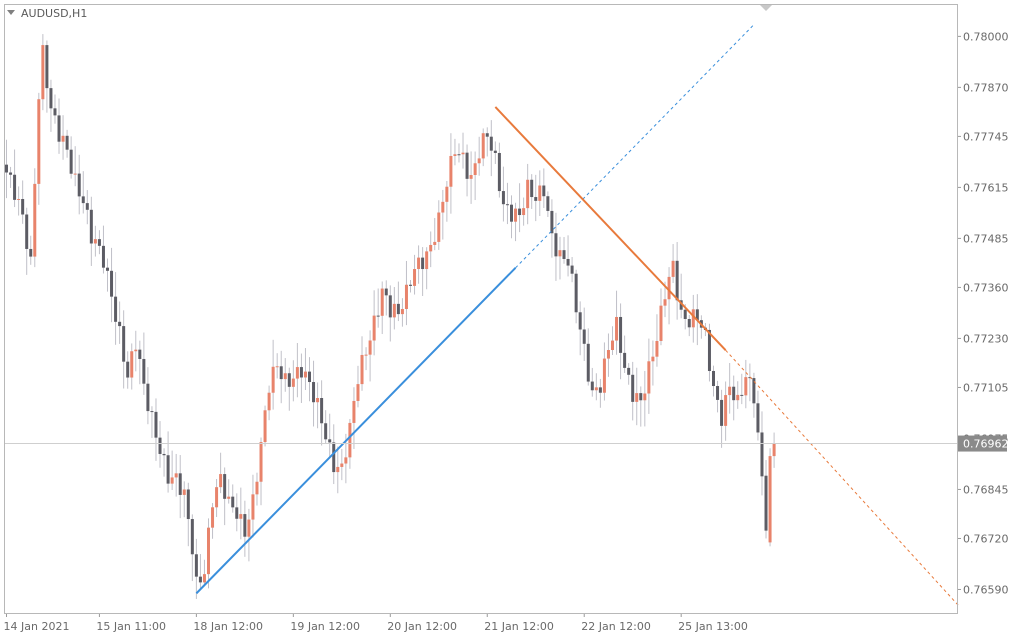  What do you see at coordinates (11, 12) in the screenshot?
I see `symbol-dropdown-icon` at bounding box center [11, 12].